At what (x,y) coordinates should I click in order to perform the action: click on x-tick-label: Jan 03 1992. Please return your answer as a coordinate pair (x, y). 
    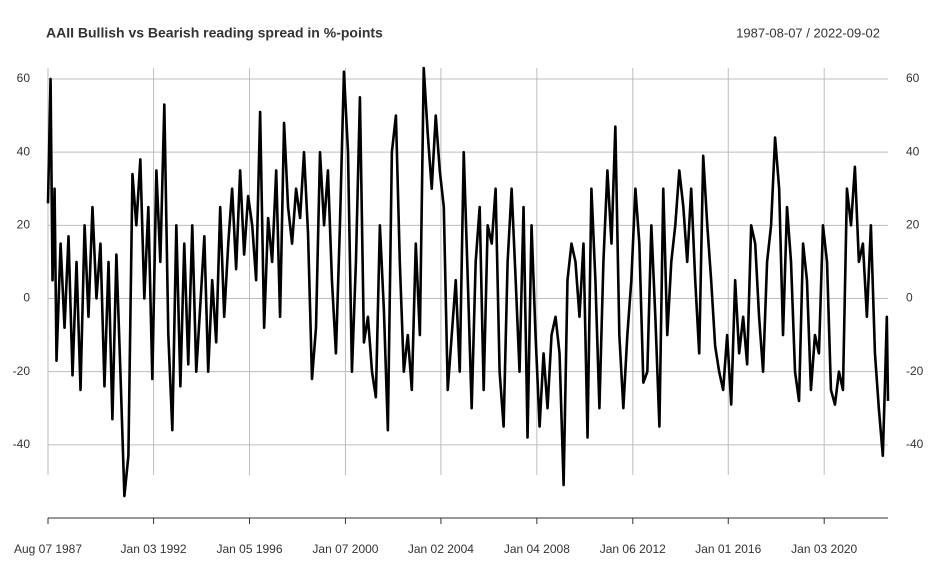
    Looking at the image, I should click on (154, 549).